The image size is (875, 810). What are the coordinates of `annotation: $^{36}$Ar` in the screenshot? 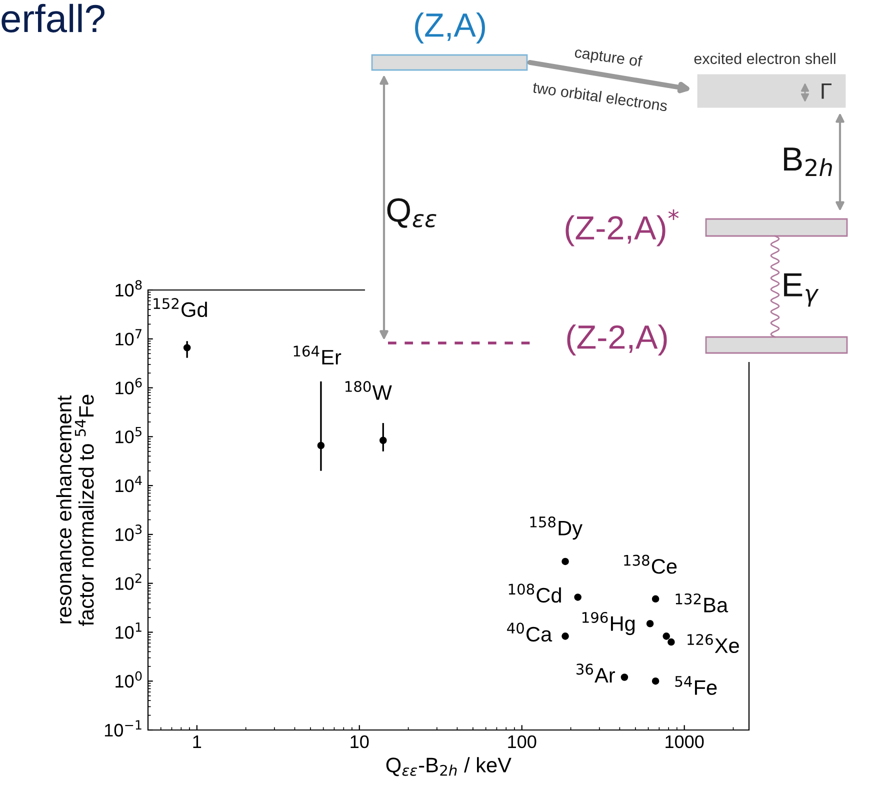 It's located at (596, 673).